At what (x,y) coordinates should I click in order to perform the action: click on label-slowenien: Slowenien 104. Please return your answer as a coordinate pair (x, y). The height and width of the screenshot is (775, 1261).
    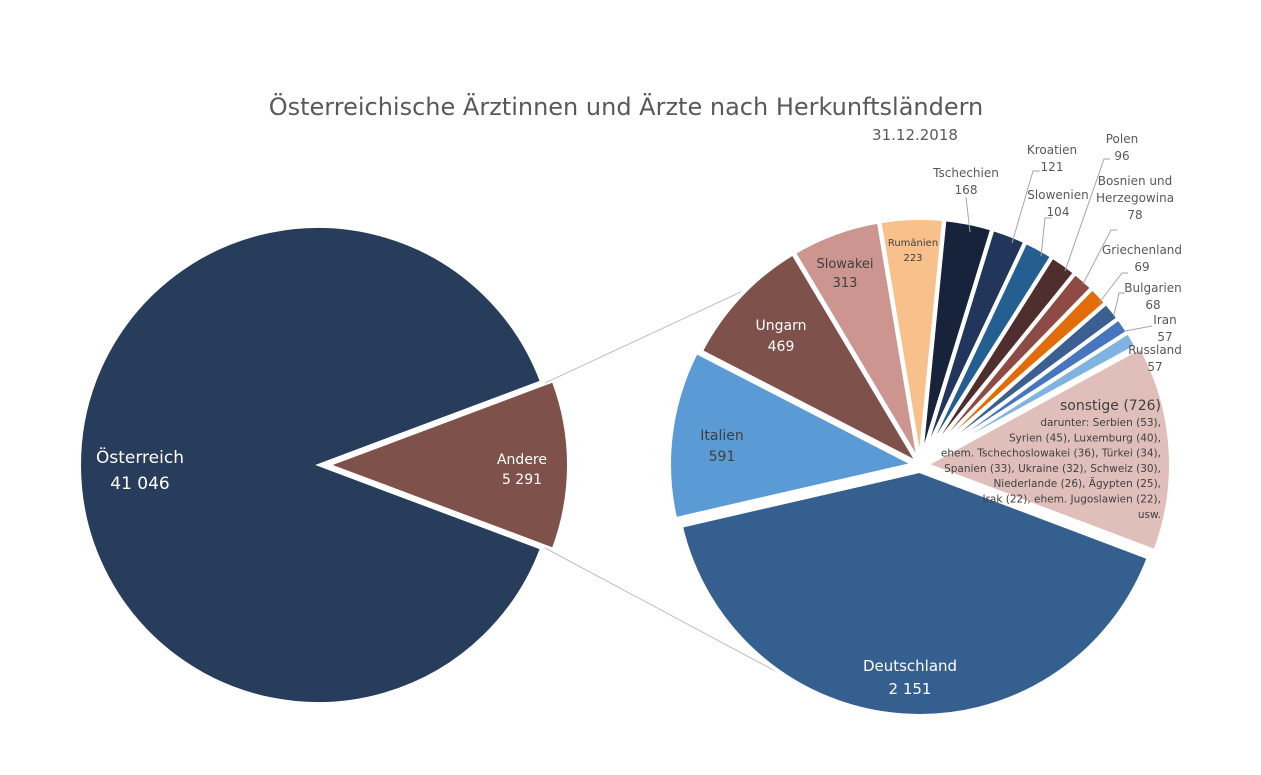
    Looking at the image, I should click on (1057, 203).